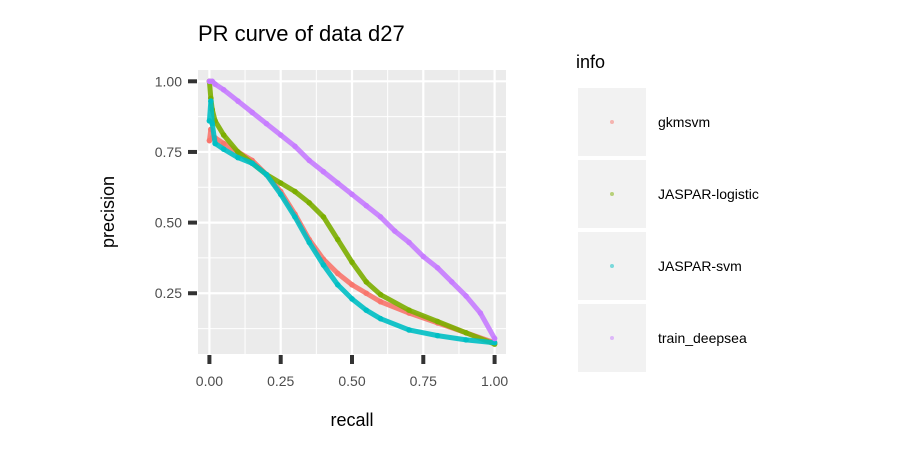  Describe the element at coordinates (280, 381) in the screenshot. I see `x-tick-label: 0.25` at that location.